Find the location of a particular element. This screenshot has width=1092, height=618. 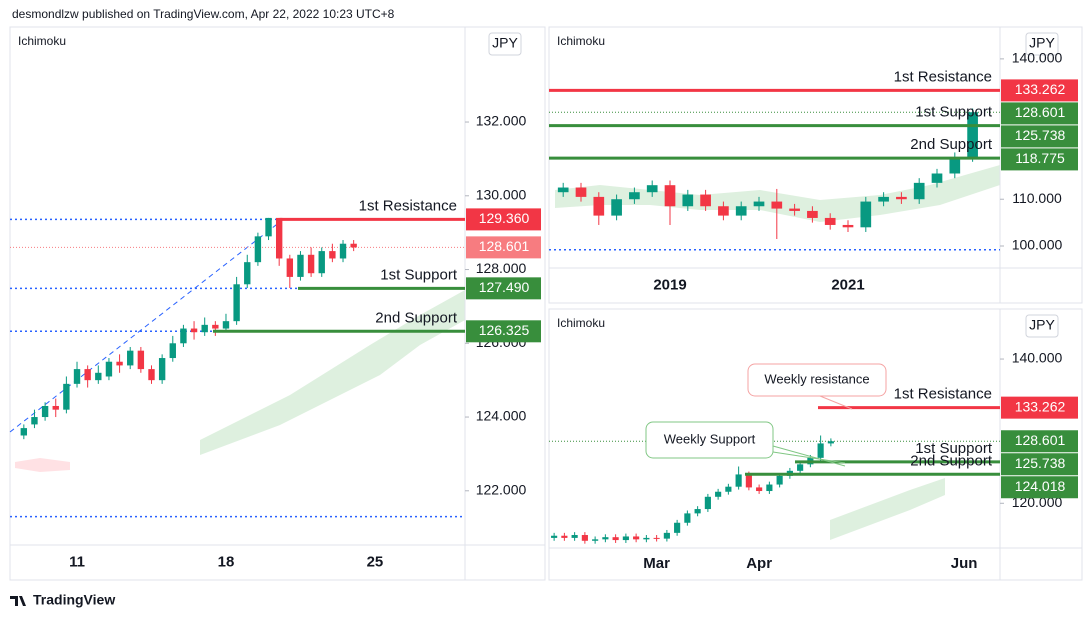

x-tick-label: 2021 is located at coordinates (847, 284).